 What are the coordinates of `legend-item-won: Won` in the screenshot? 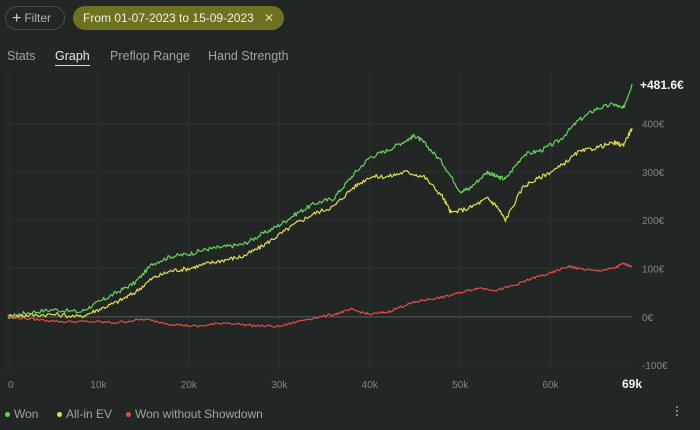 It's located at (21, 414).